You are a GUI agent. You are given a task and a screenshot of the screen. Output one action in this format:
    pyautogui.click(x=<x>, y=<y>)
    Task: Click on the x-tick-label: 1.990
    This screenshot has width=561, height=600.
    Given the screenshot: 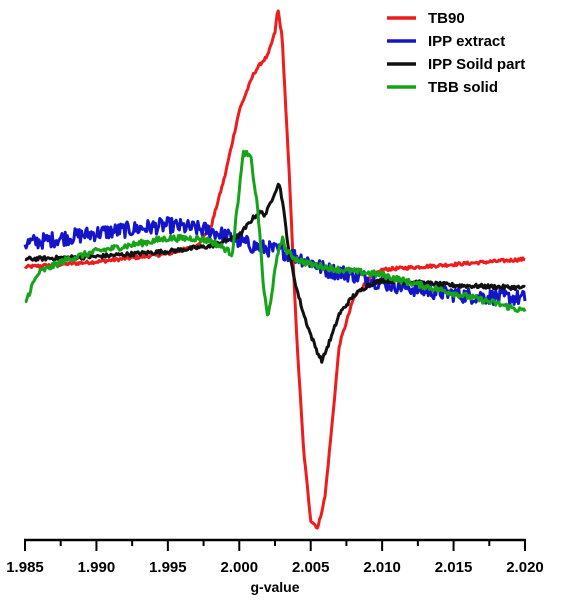 What is the action you would take?
    pyautogui.click(x=97, y=567)
    